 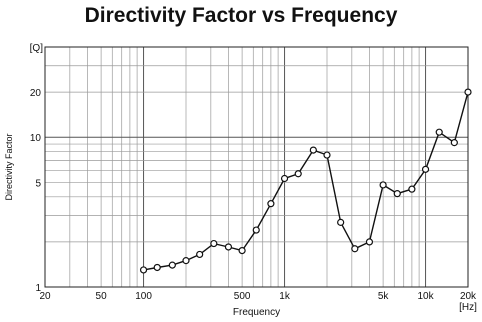 I want to click on chart-title: Directivity Factor vs Frequency, so click(x=241, y=15).